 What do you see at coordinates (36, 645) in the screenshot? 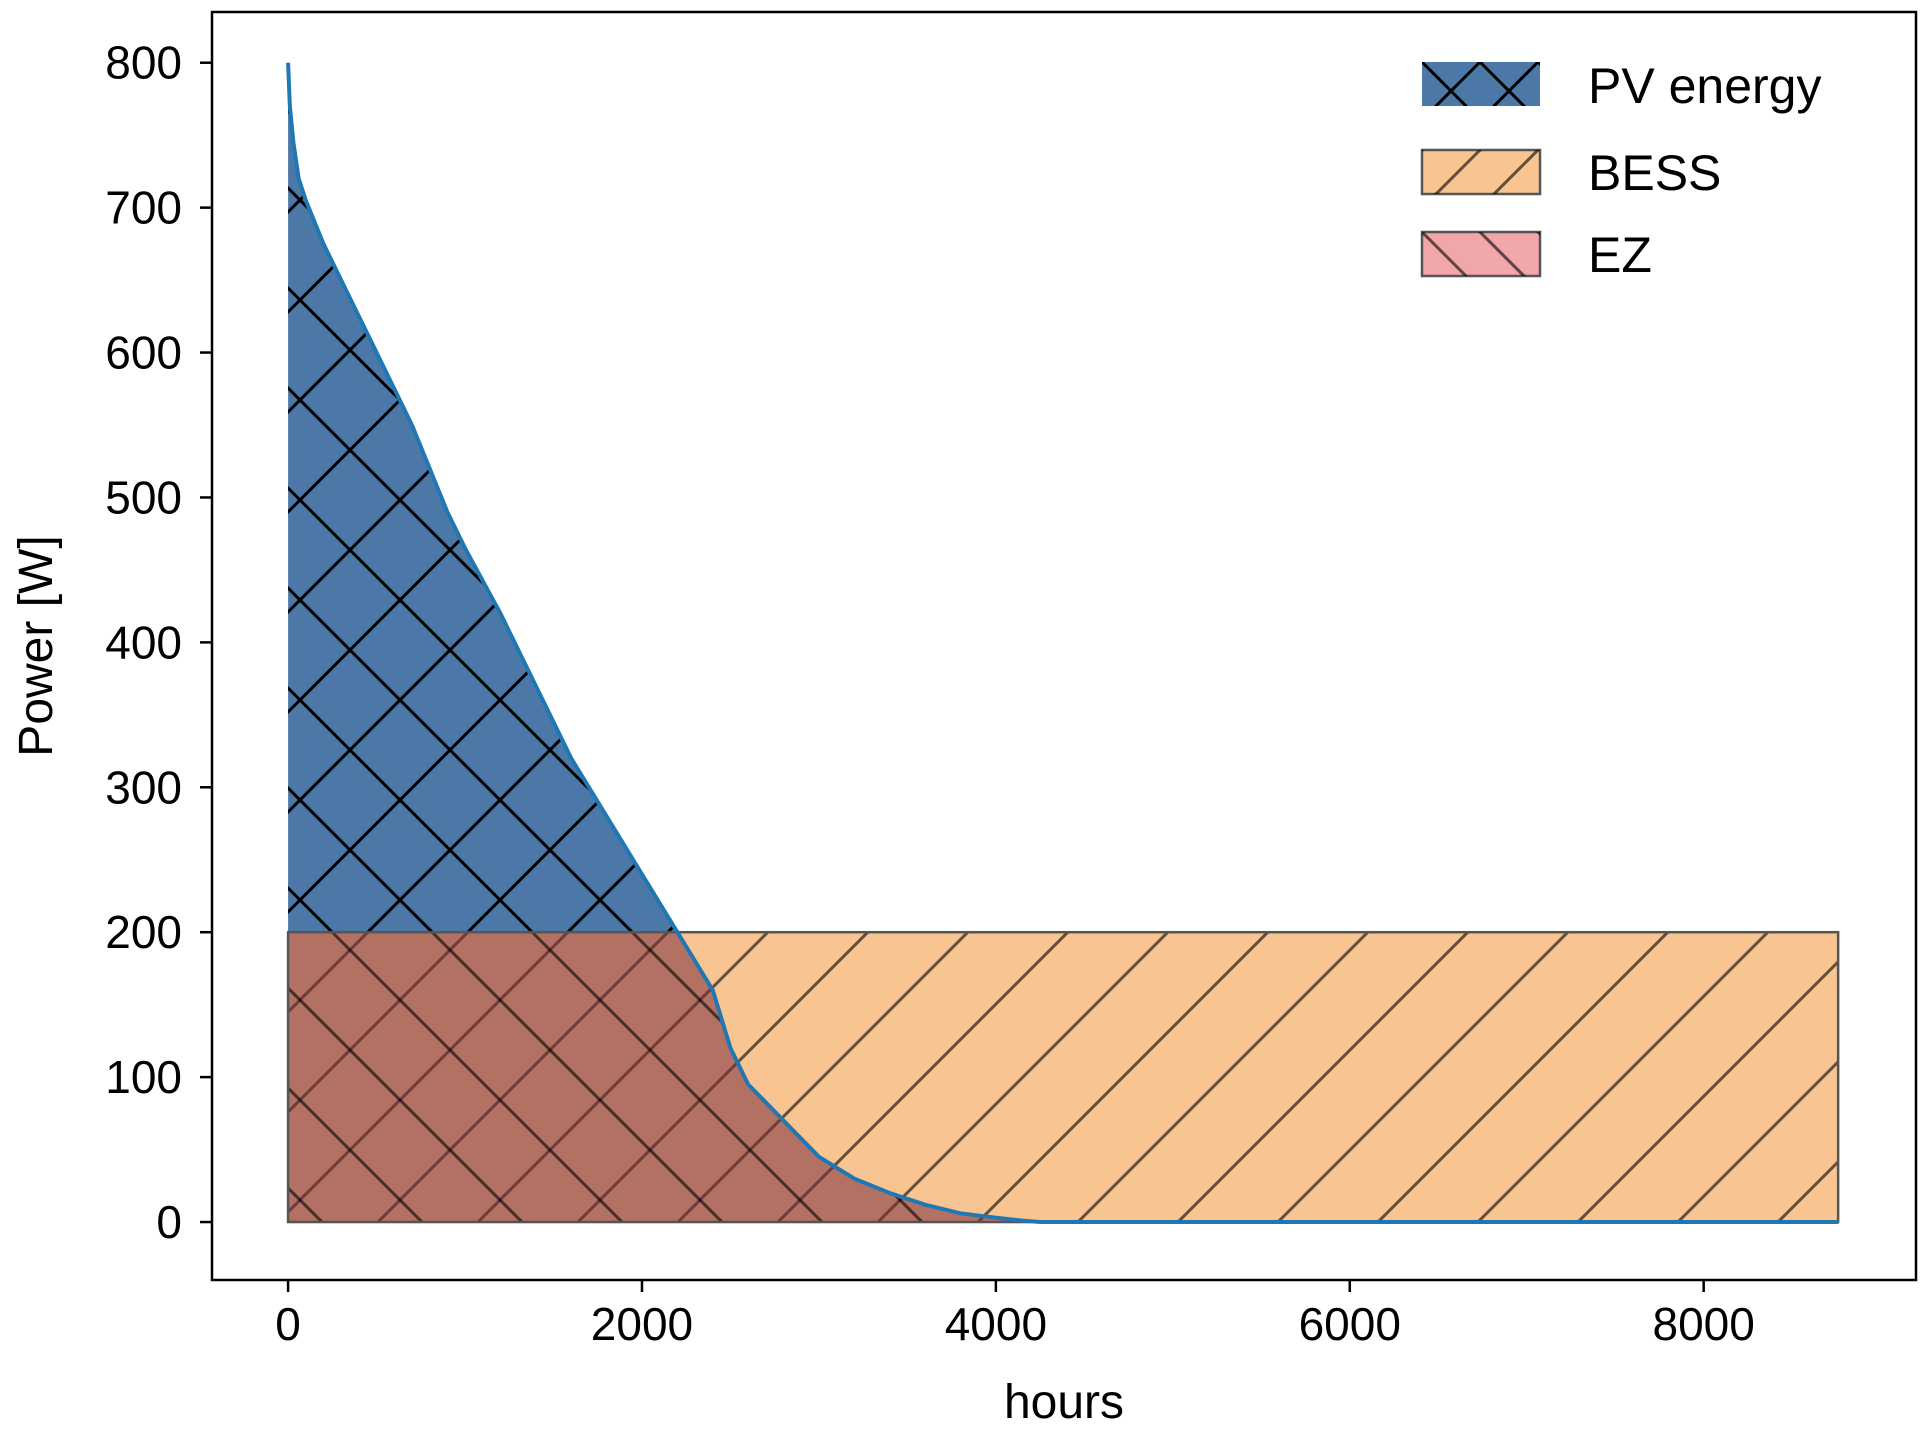
I see `y-axis-label: Power [W]` at bounding box center [36, 645].